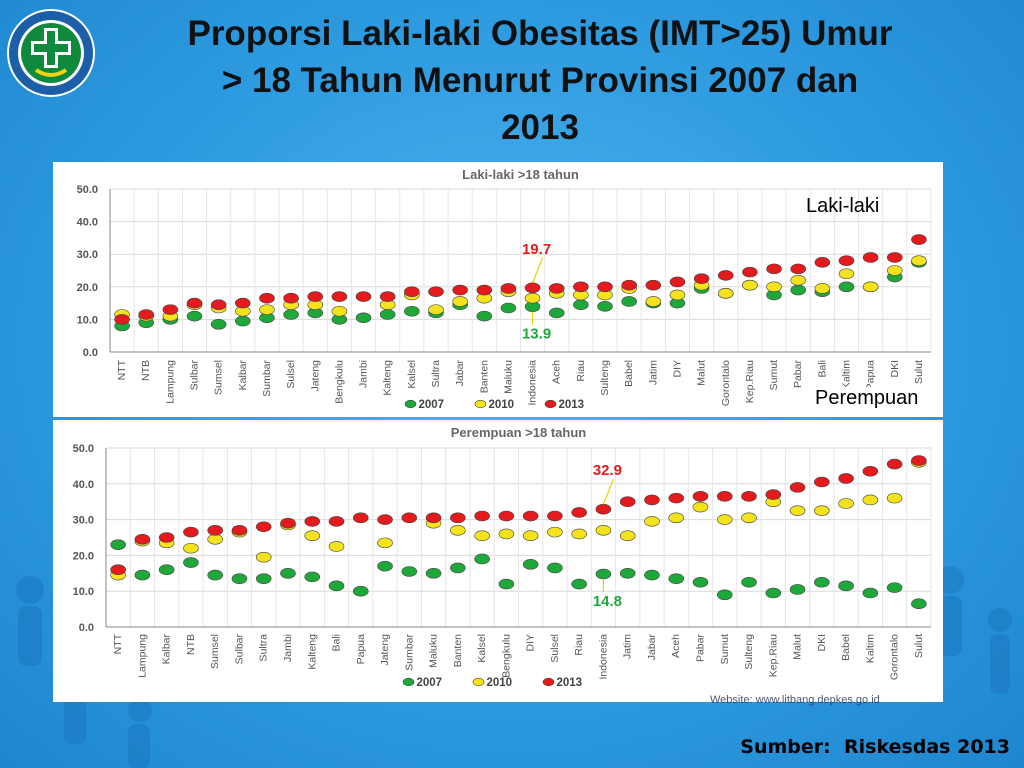 The width and height of the screenshot is (1024, 768). What do you see at coordinates (458, 650) in the screenshot?
I see `x-tick-label: Banten` at bounding box center [458, 650].